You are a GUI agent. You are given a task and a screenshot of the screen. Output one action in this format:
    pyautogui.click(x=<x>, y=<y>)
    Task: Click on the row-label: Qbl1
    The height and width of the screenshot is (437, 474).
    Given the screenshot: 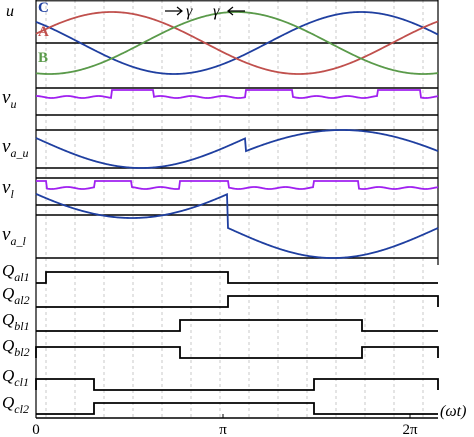 What is the action you would take?
    pyautogui.click(x=16, y=321)
    